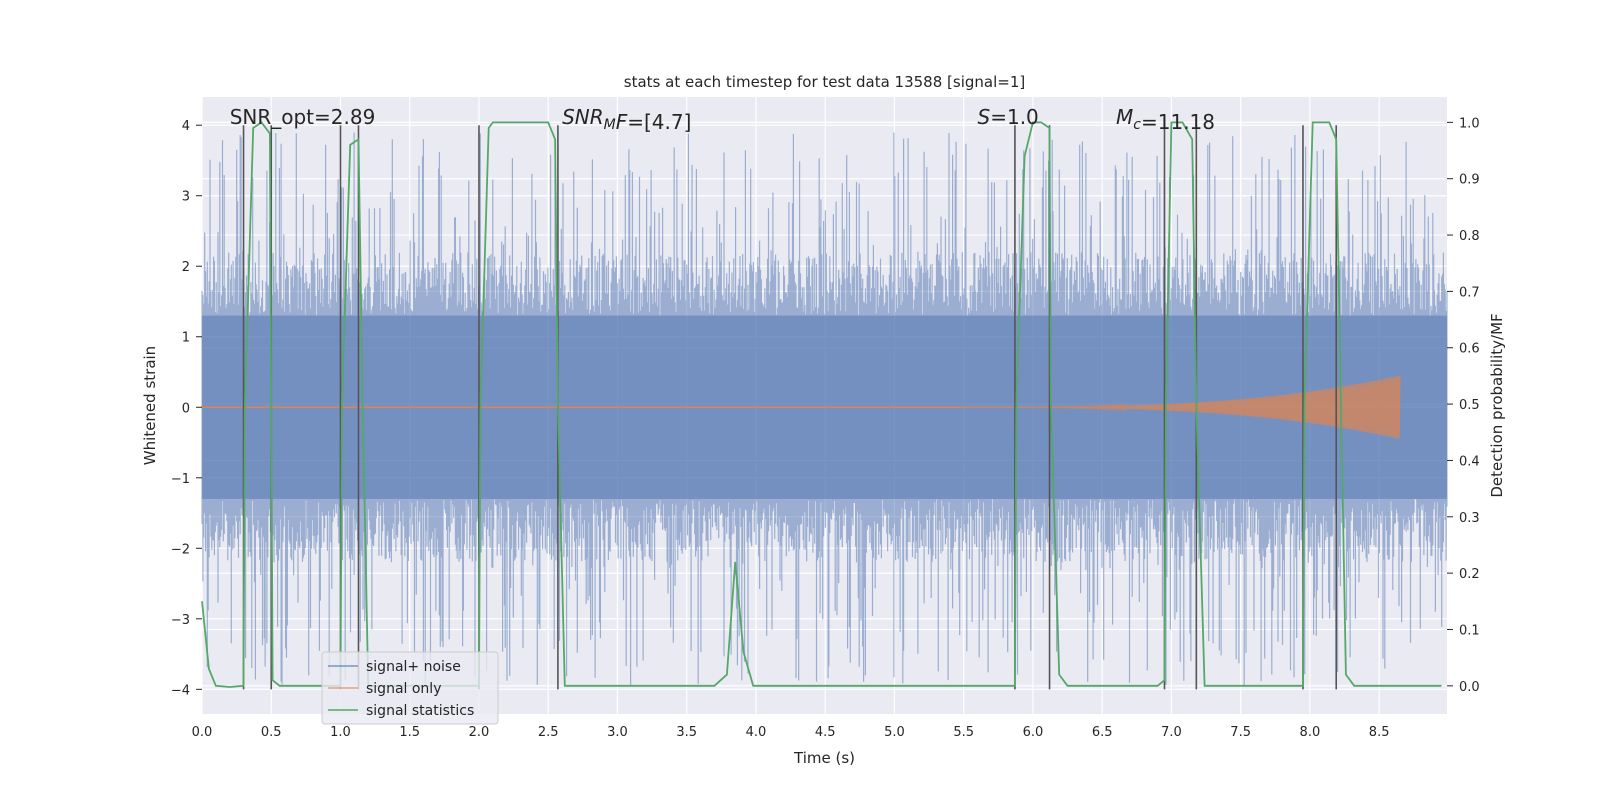 This screenshot has width=1600, height=800. Describe the element at coordinates (1469, 574) in the screenshot. I see `y-right-tick-label: 0.2` at that location.